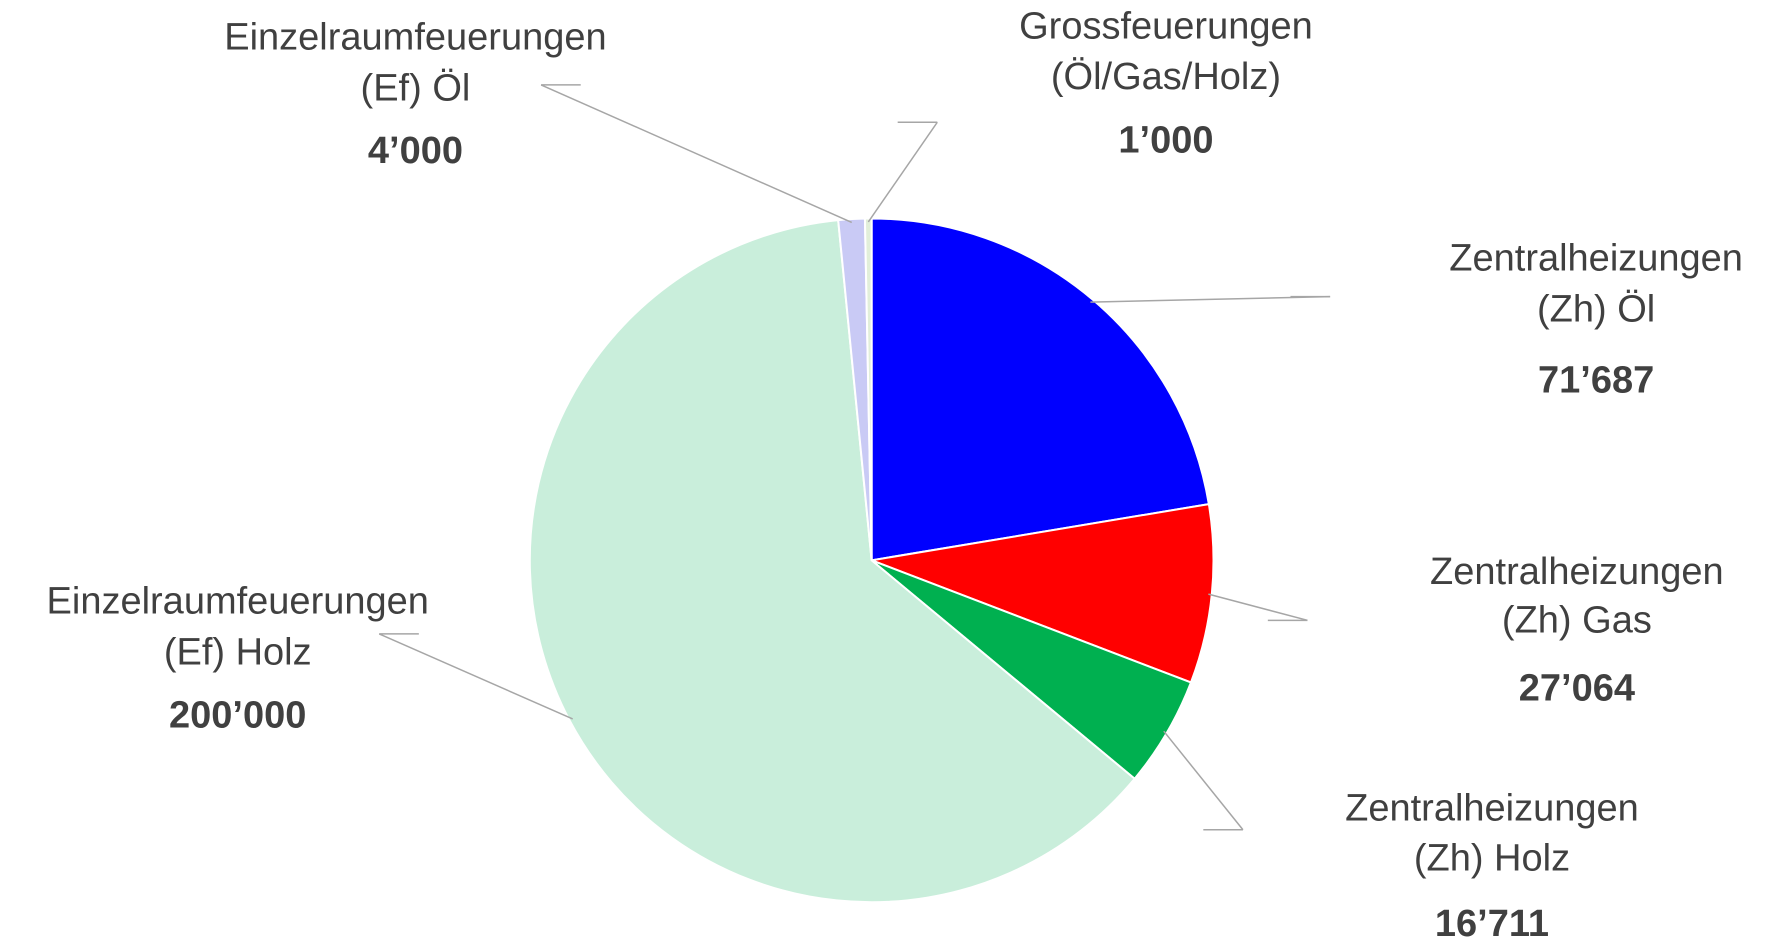  What do you see at coordinates (415, 151) in the screenshot?
I see `value-label: 4’000` at bounding box center [415, 151].